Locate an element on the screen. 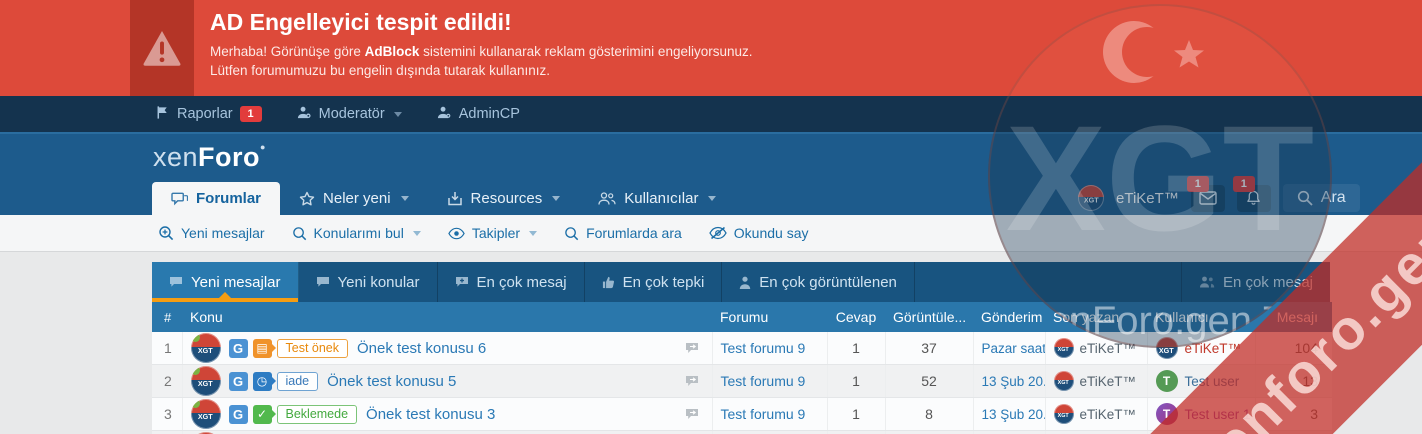 The height and width of the screenshot is (434, 1422). username-link: eTiKeT™ is located at coordinates (1147, 198).